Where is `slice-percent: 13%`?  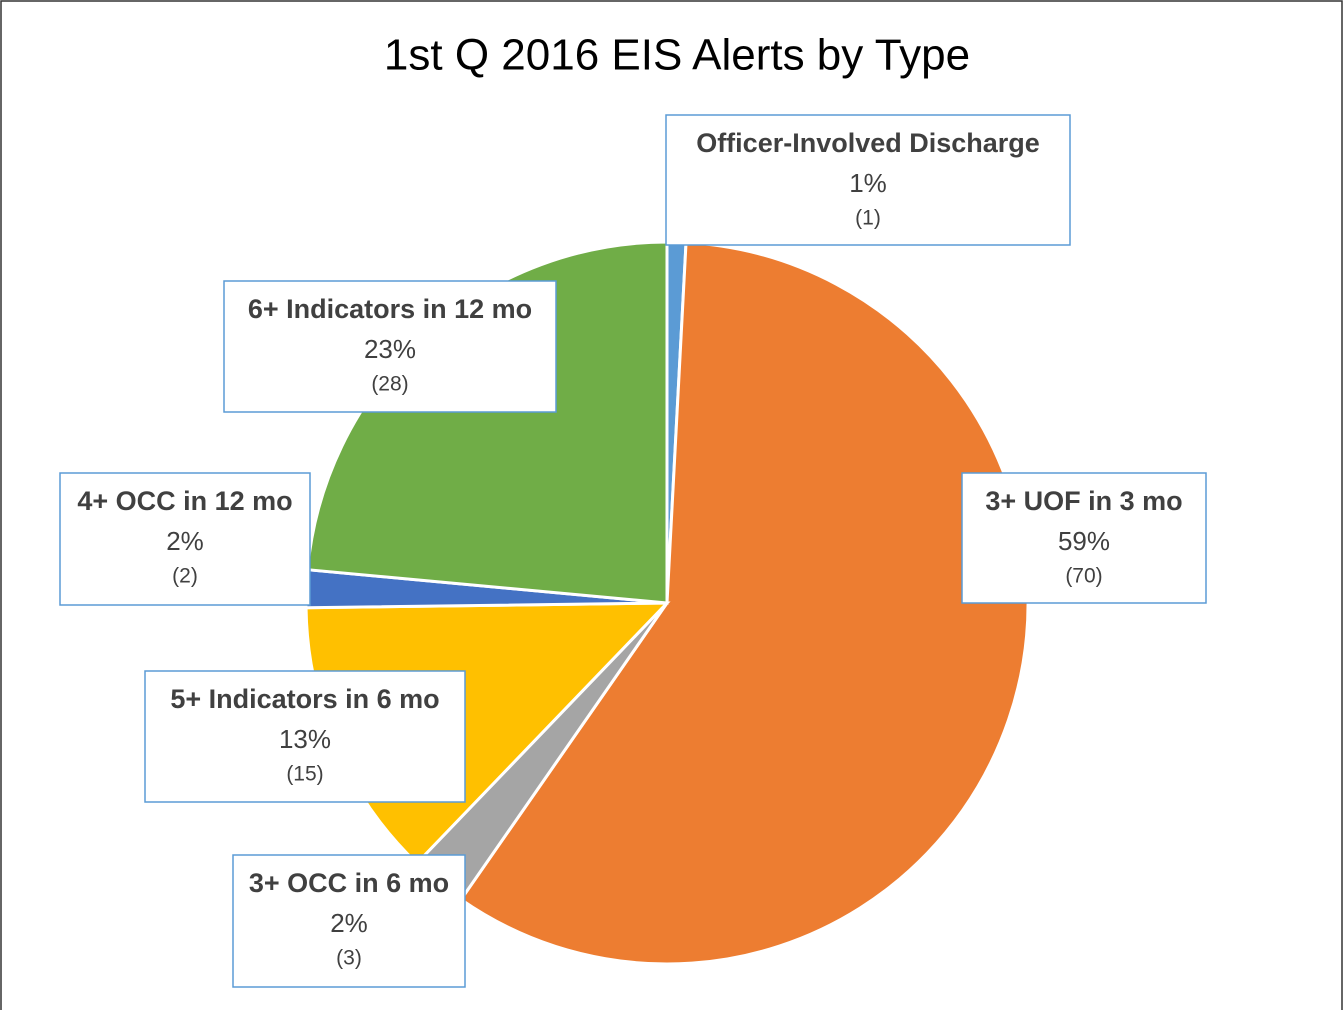 slice-percent: 13% is located at coordinates (305, 739).